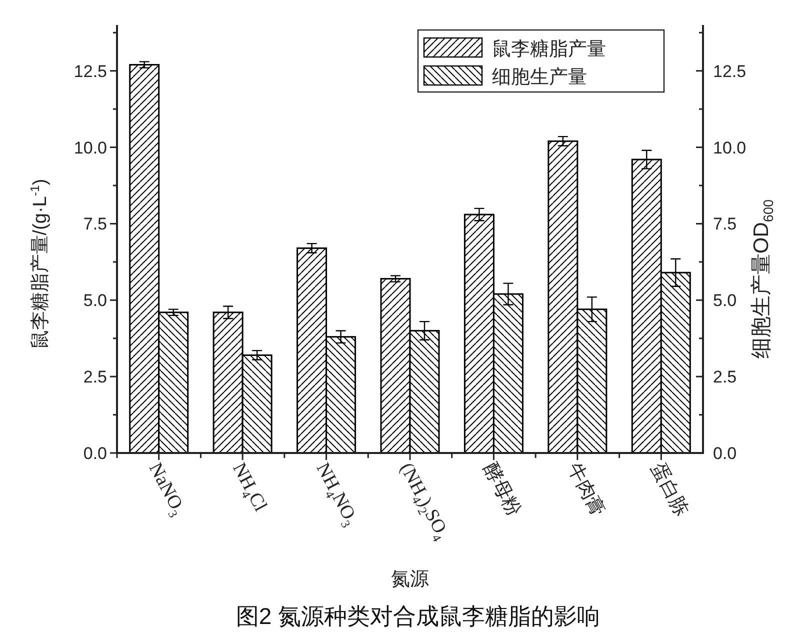  I want to click on x-axis-title: 氮源, so click(410, 579).